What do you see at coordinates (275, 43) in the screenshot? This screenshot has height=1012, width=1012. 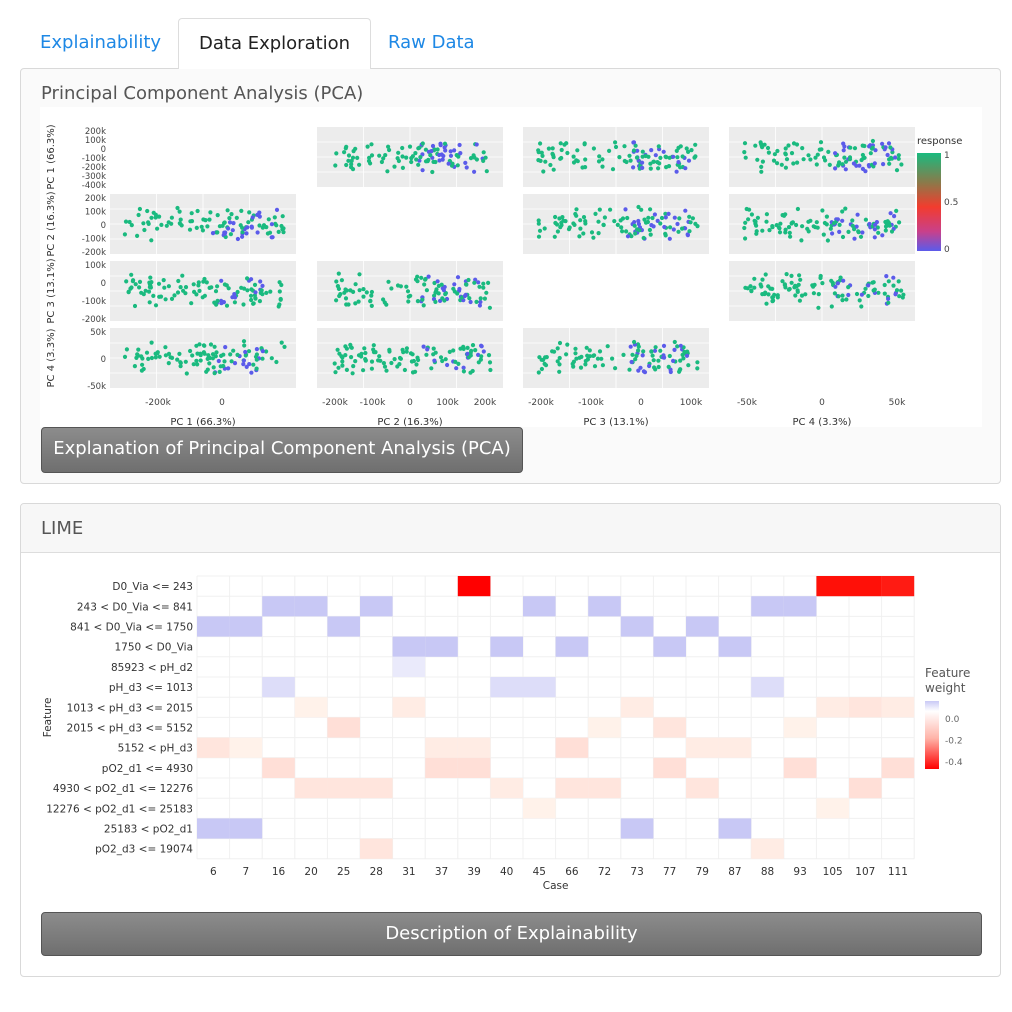 I see `tab-data-exploration: Data Exploration` at bounding box center [275, 43].